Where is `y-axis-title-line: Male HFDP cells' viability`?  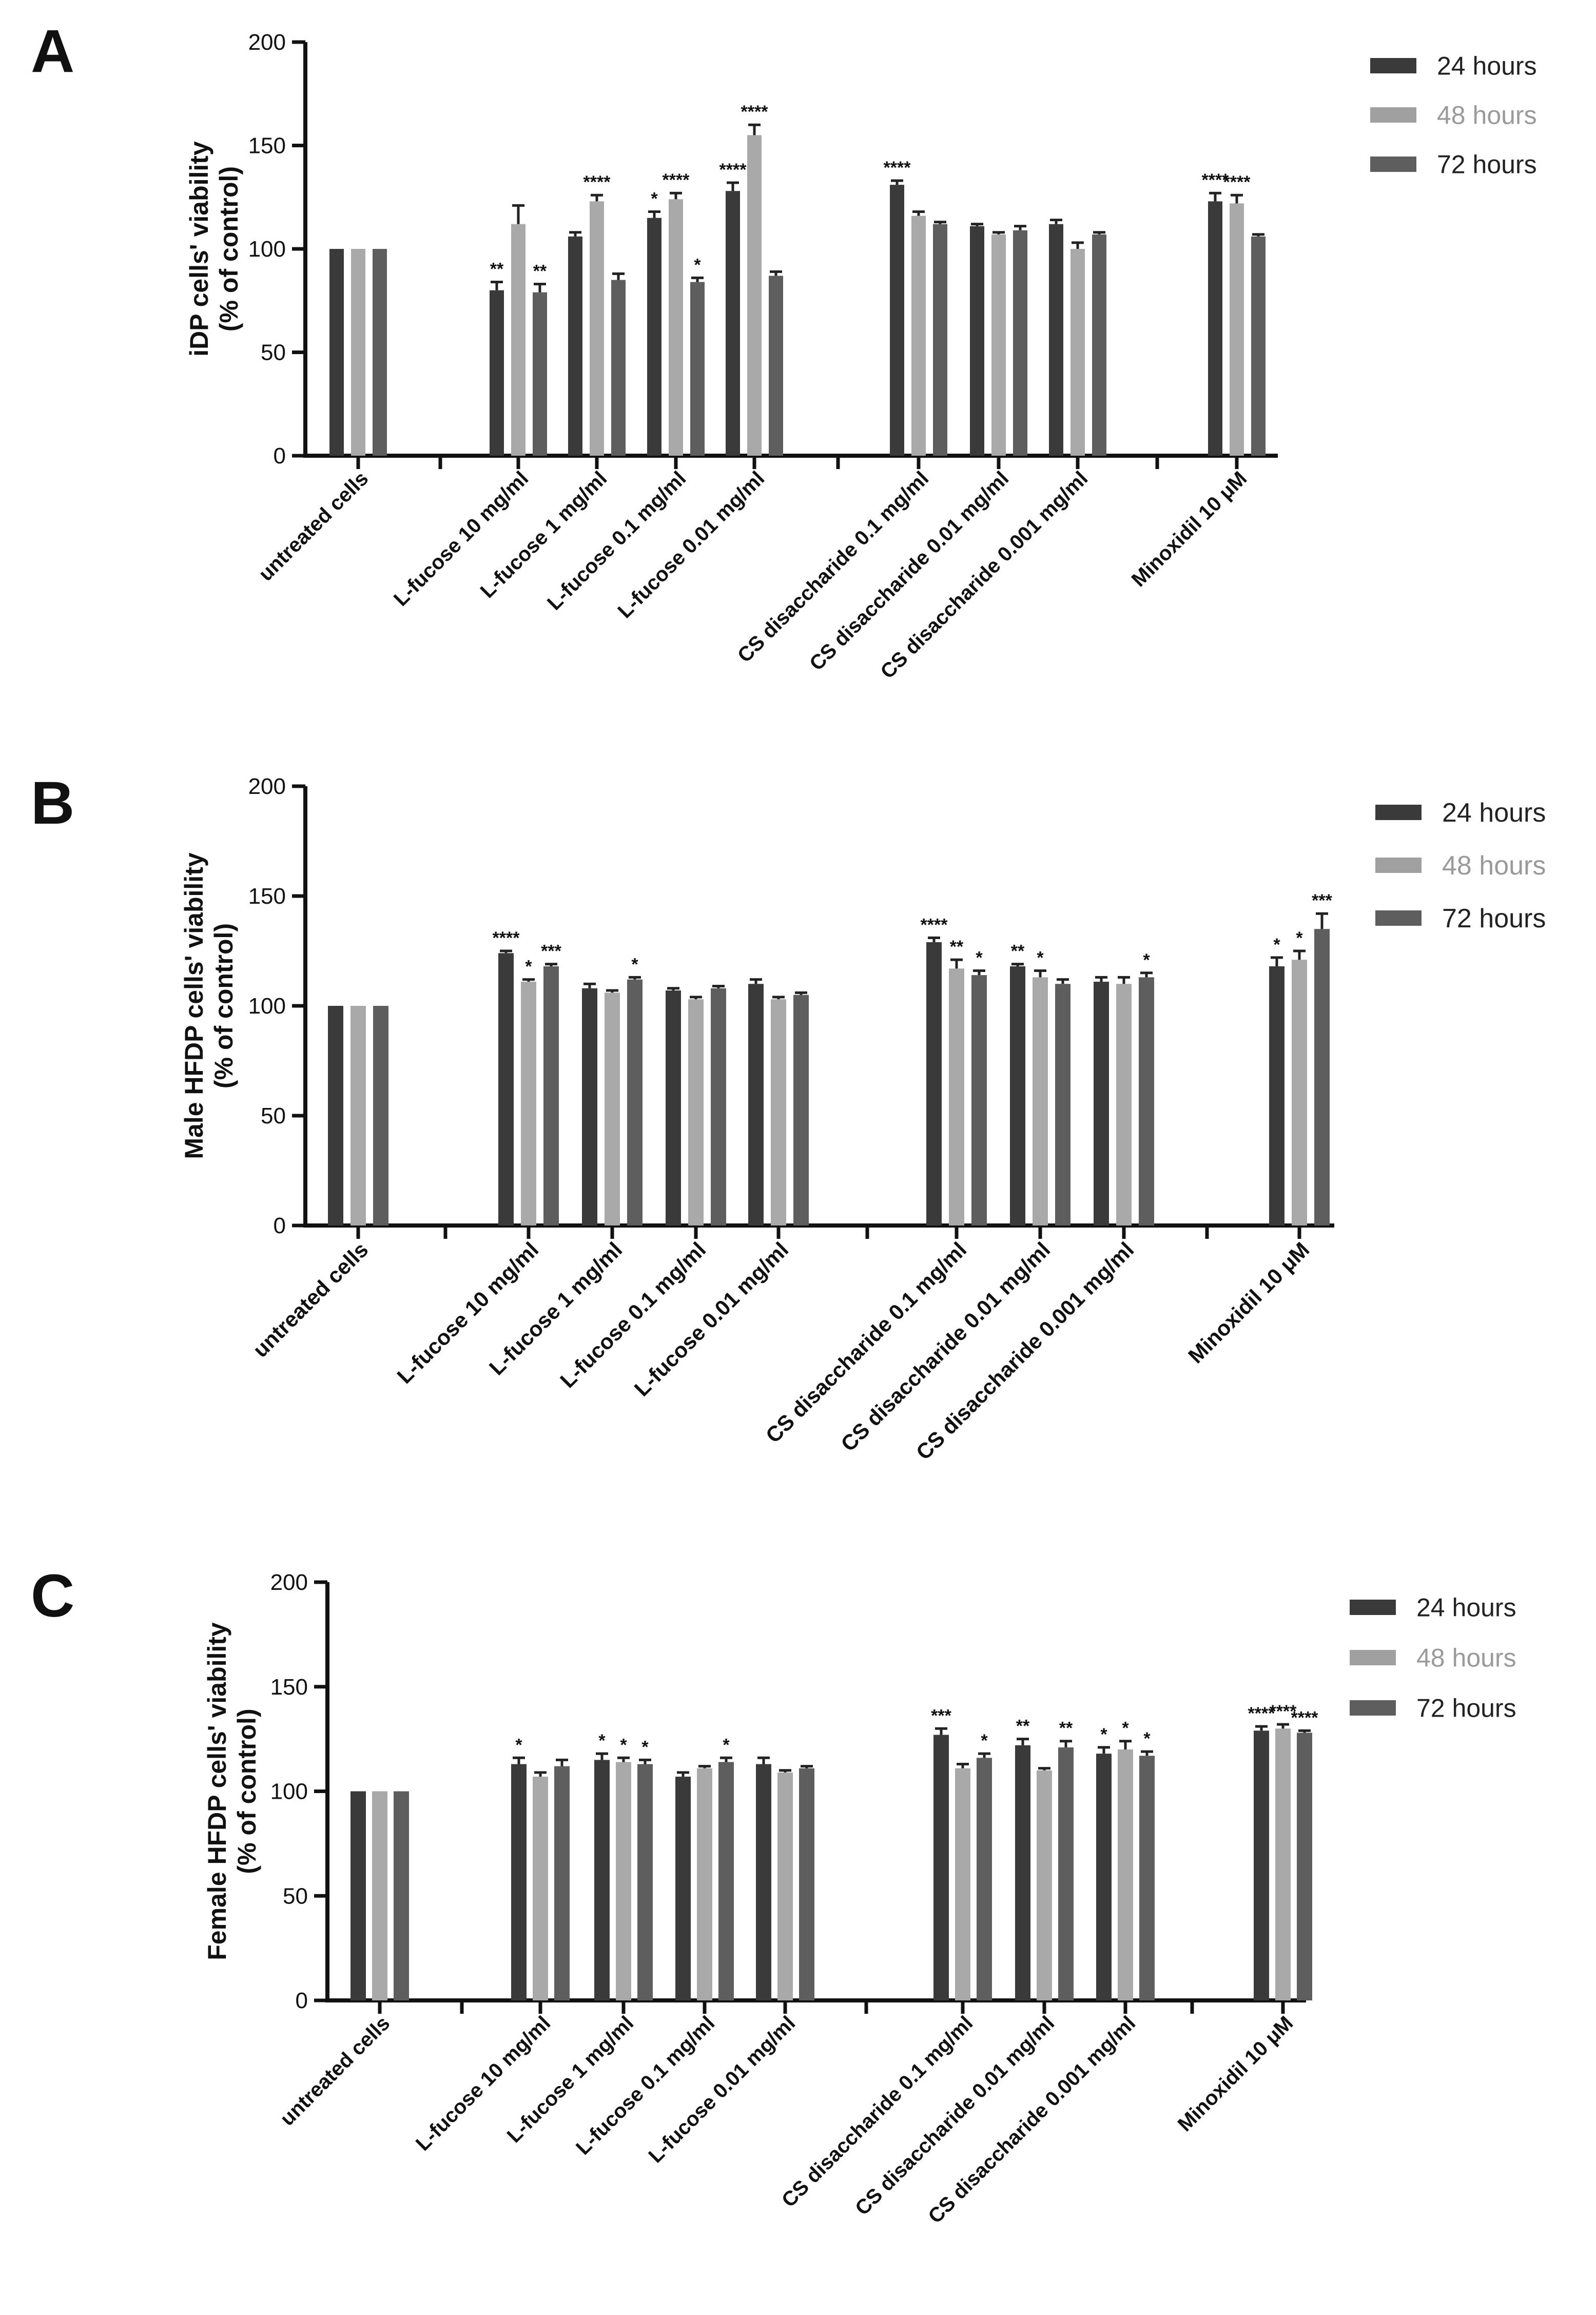 y-axis-title-line: Male HFDP cells' viability is located at coordinates (194, 1006).